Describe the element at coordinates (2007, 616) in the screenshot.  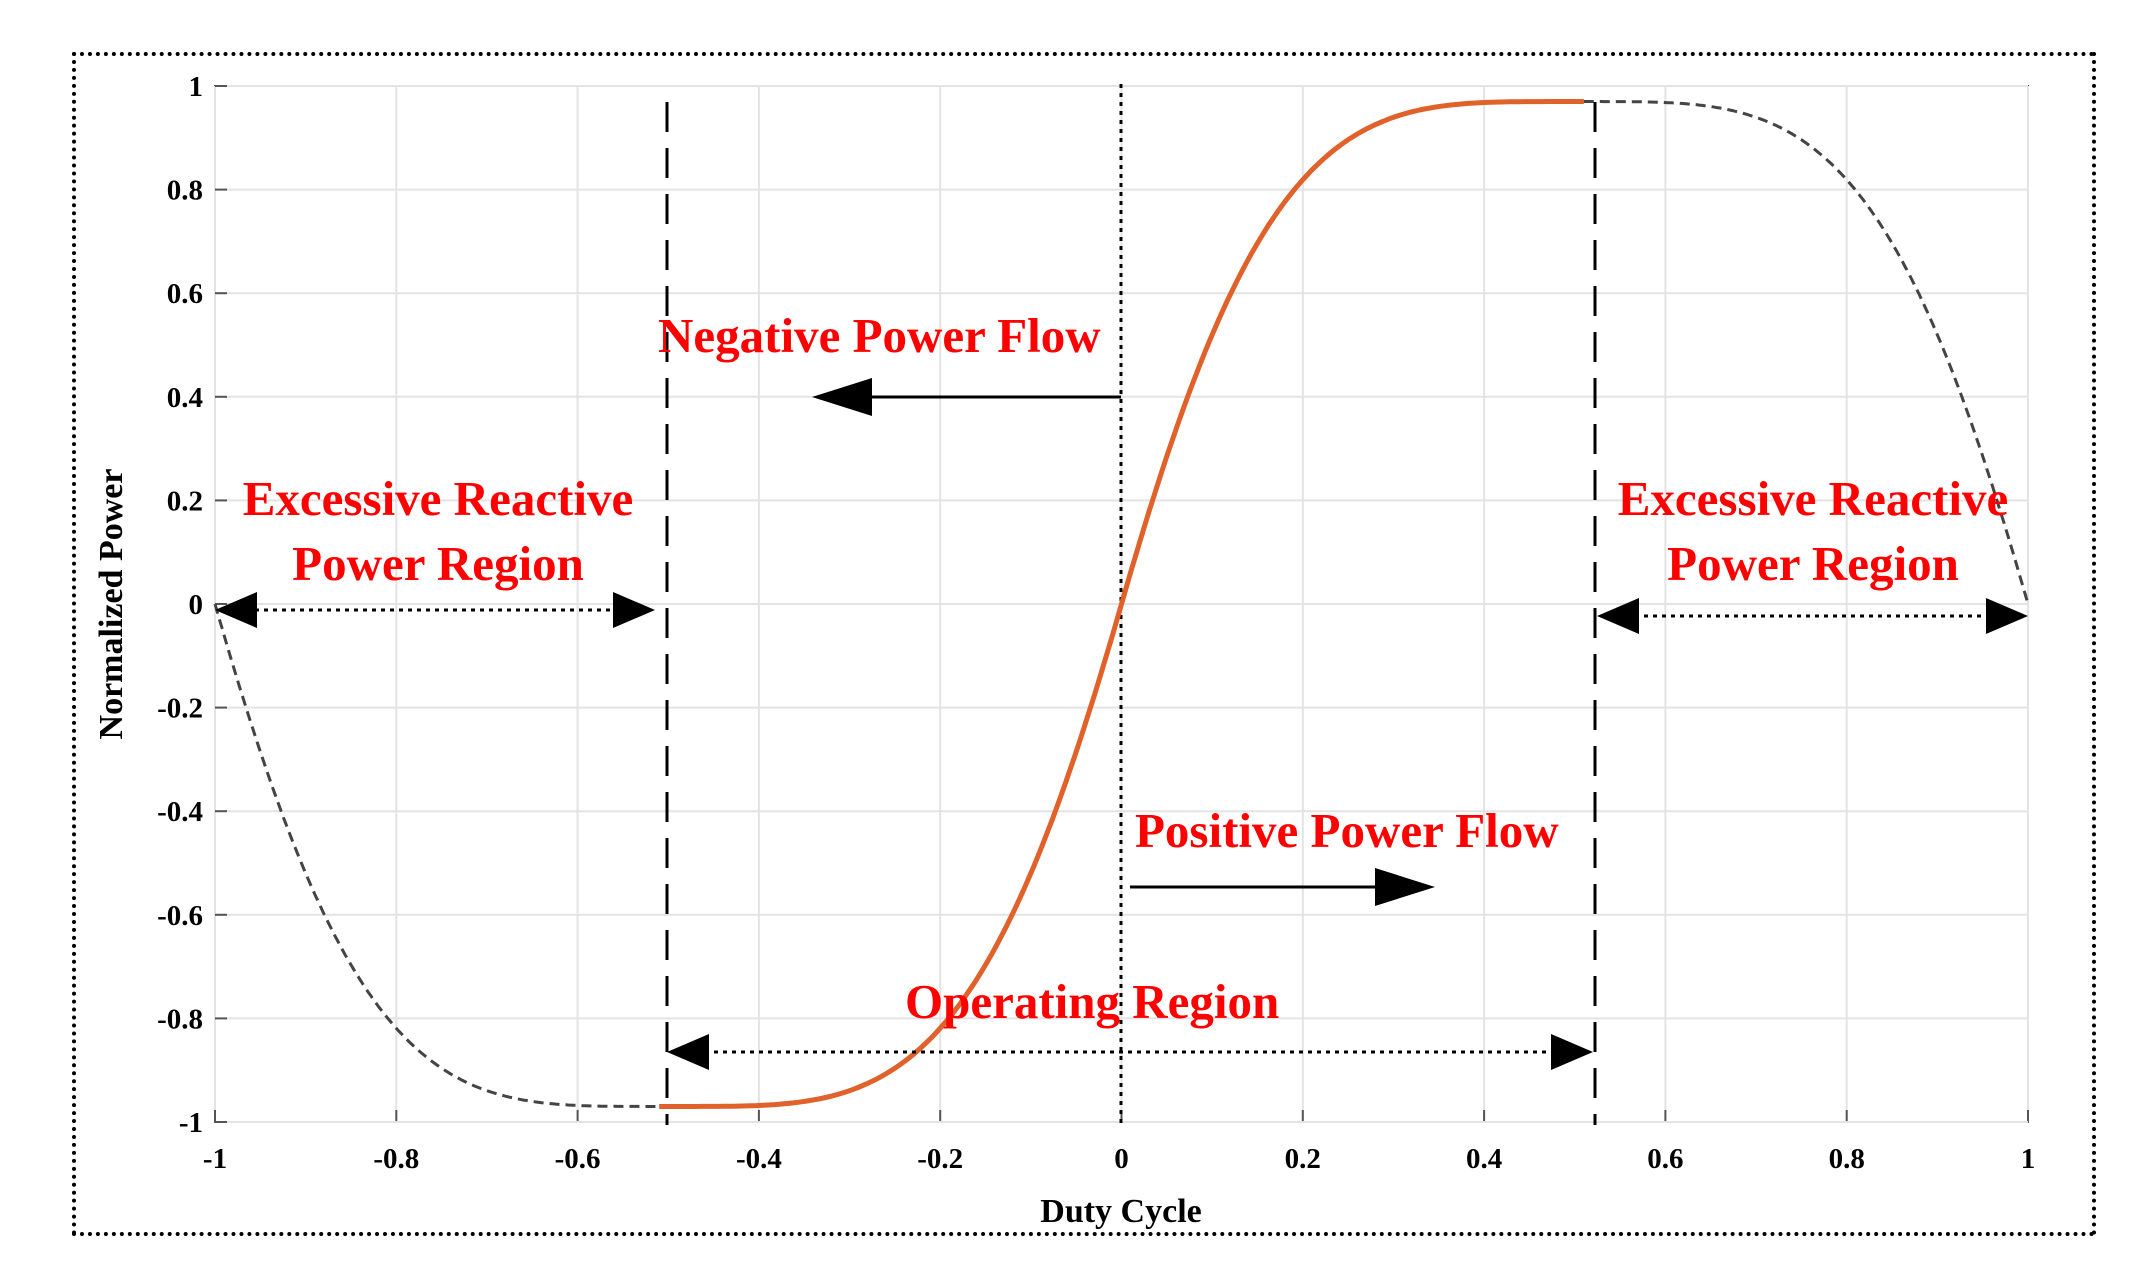
I see `excessive-right-arrowhead-right` at that location.